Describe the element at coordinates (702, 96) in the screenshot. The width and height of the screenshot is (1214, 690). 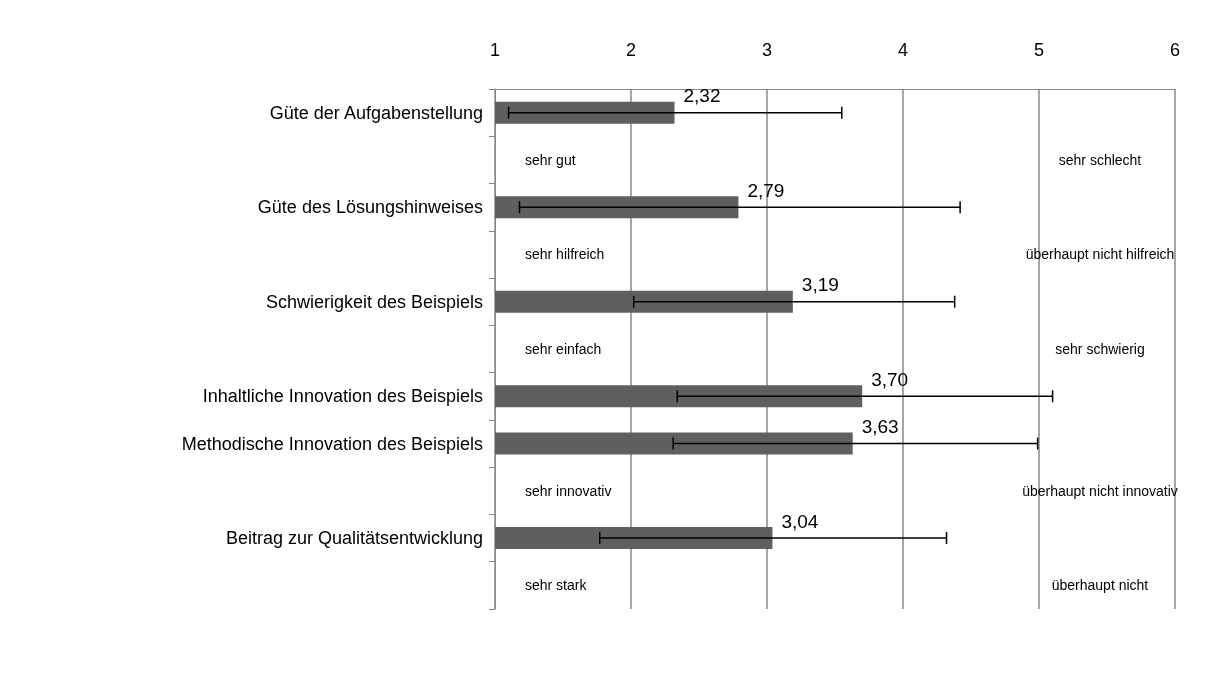
I see `data-label: 2,32` at that location.